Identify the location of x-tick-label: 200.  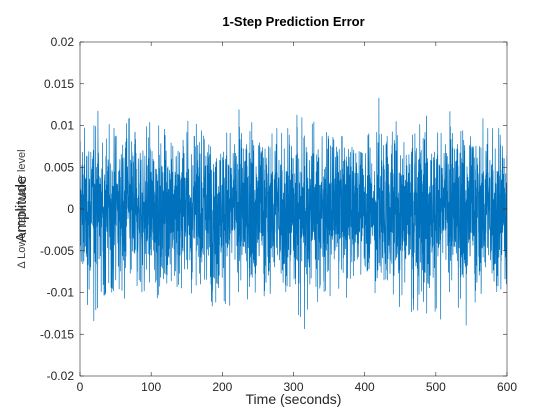
(222, 387).